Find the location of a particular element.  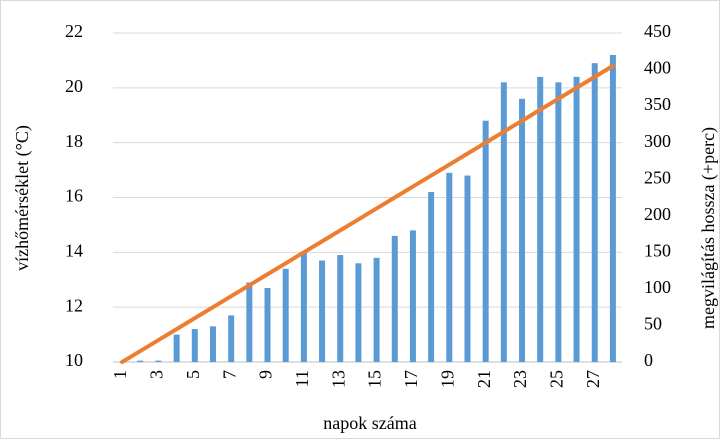

x-tick-label: 13 is located at coordinates (338, 379).